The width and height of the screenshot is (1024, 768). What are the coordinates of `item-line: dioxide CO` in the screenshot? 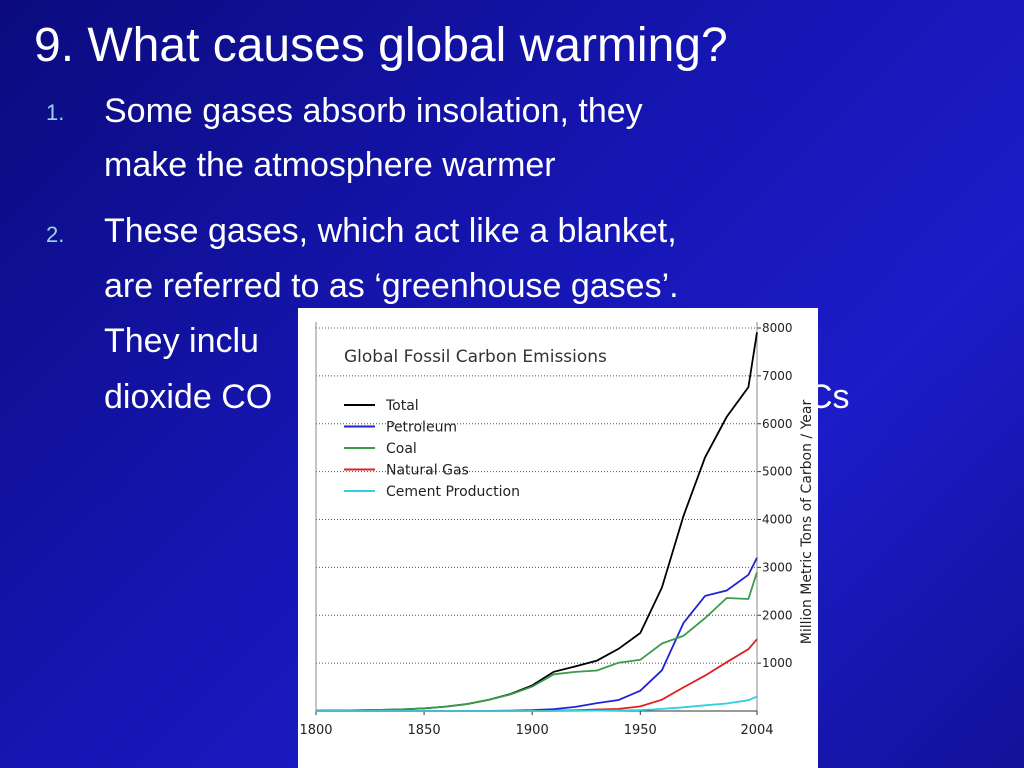 It's located at (188, 397).